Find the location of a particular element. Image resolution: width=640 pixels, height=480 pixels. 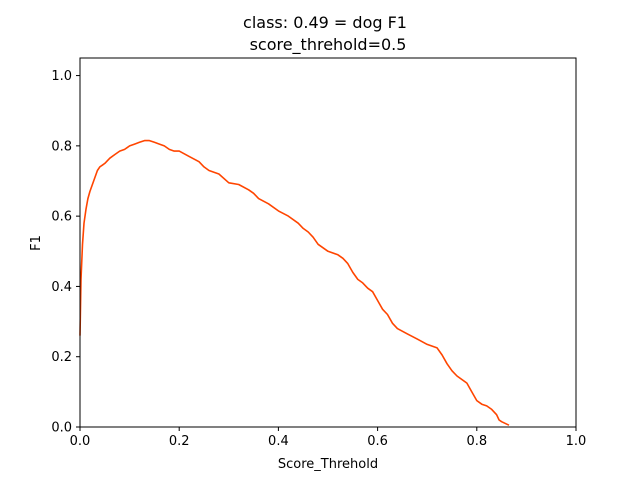

chart-subtitle: score_threhold=0.5 is located at coordinates (328, 45).